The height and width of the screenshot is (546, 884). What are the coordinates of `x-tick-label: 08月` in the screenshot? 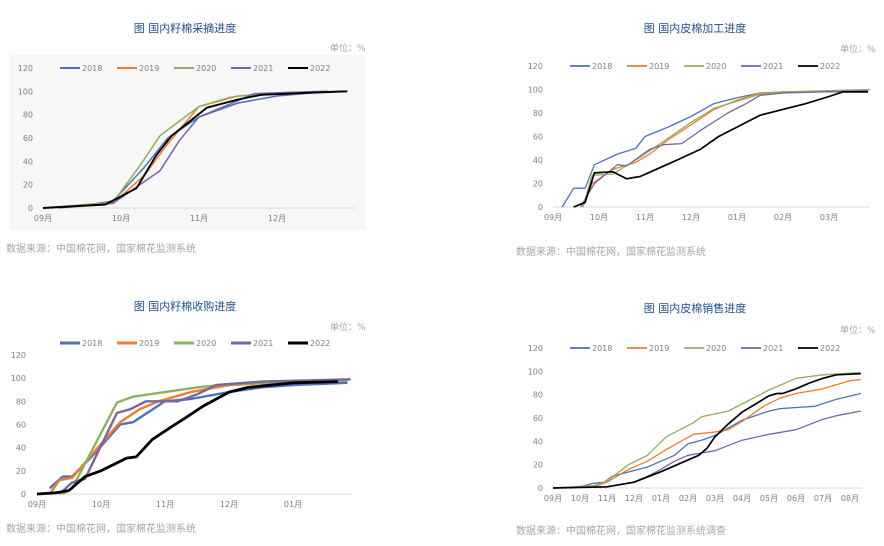 It's located at (850, 498).